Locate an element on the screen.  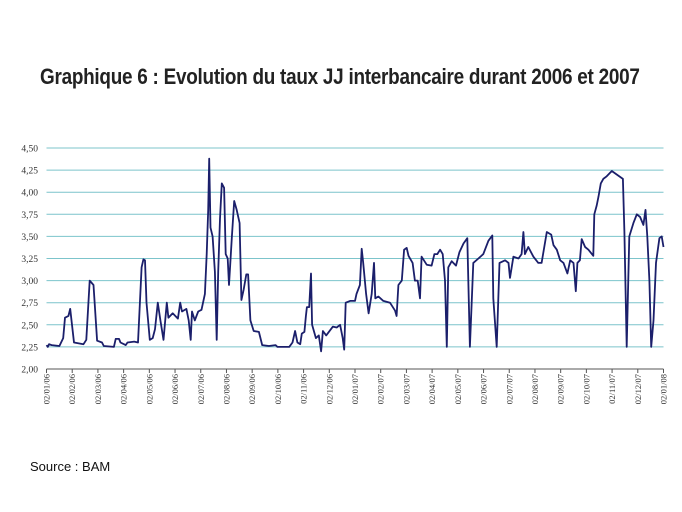
y-tick-label: 3,75 is located at coordinates (29, 216).